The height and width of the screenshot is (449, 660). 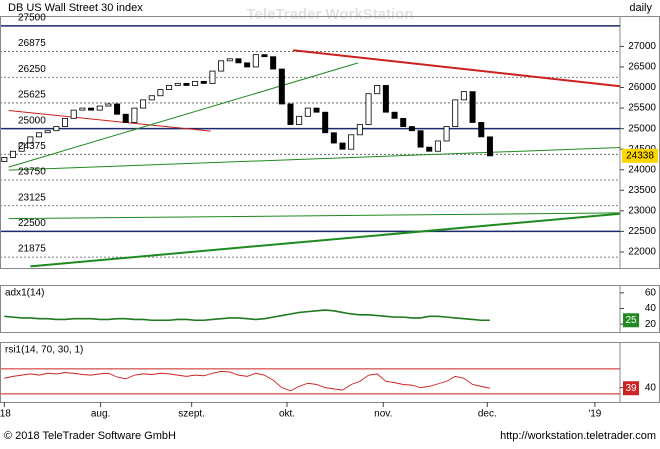 I want to click on copyright: © 2018 TeleTrader Software GmbH, so click(x=90, y=436).